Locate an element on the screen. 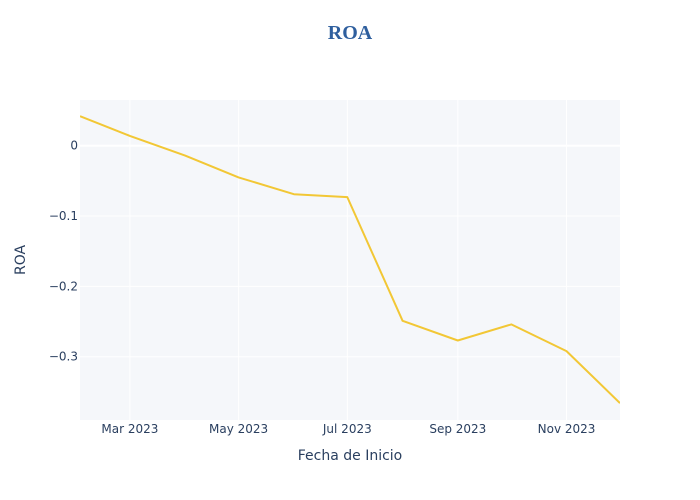 The width and height of the screenshot is (700, 500). x-tick-label: May 2023 is located at coordinates (238, 429).